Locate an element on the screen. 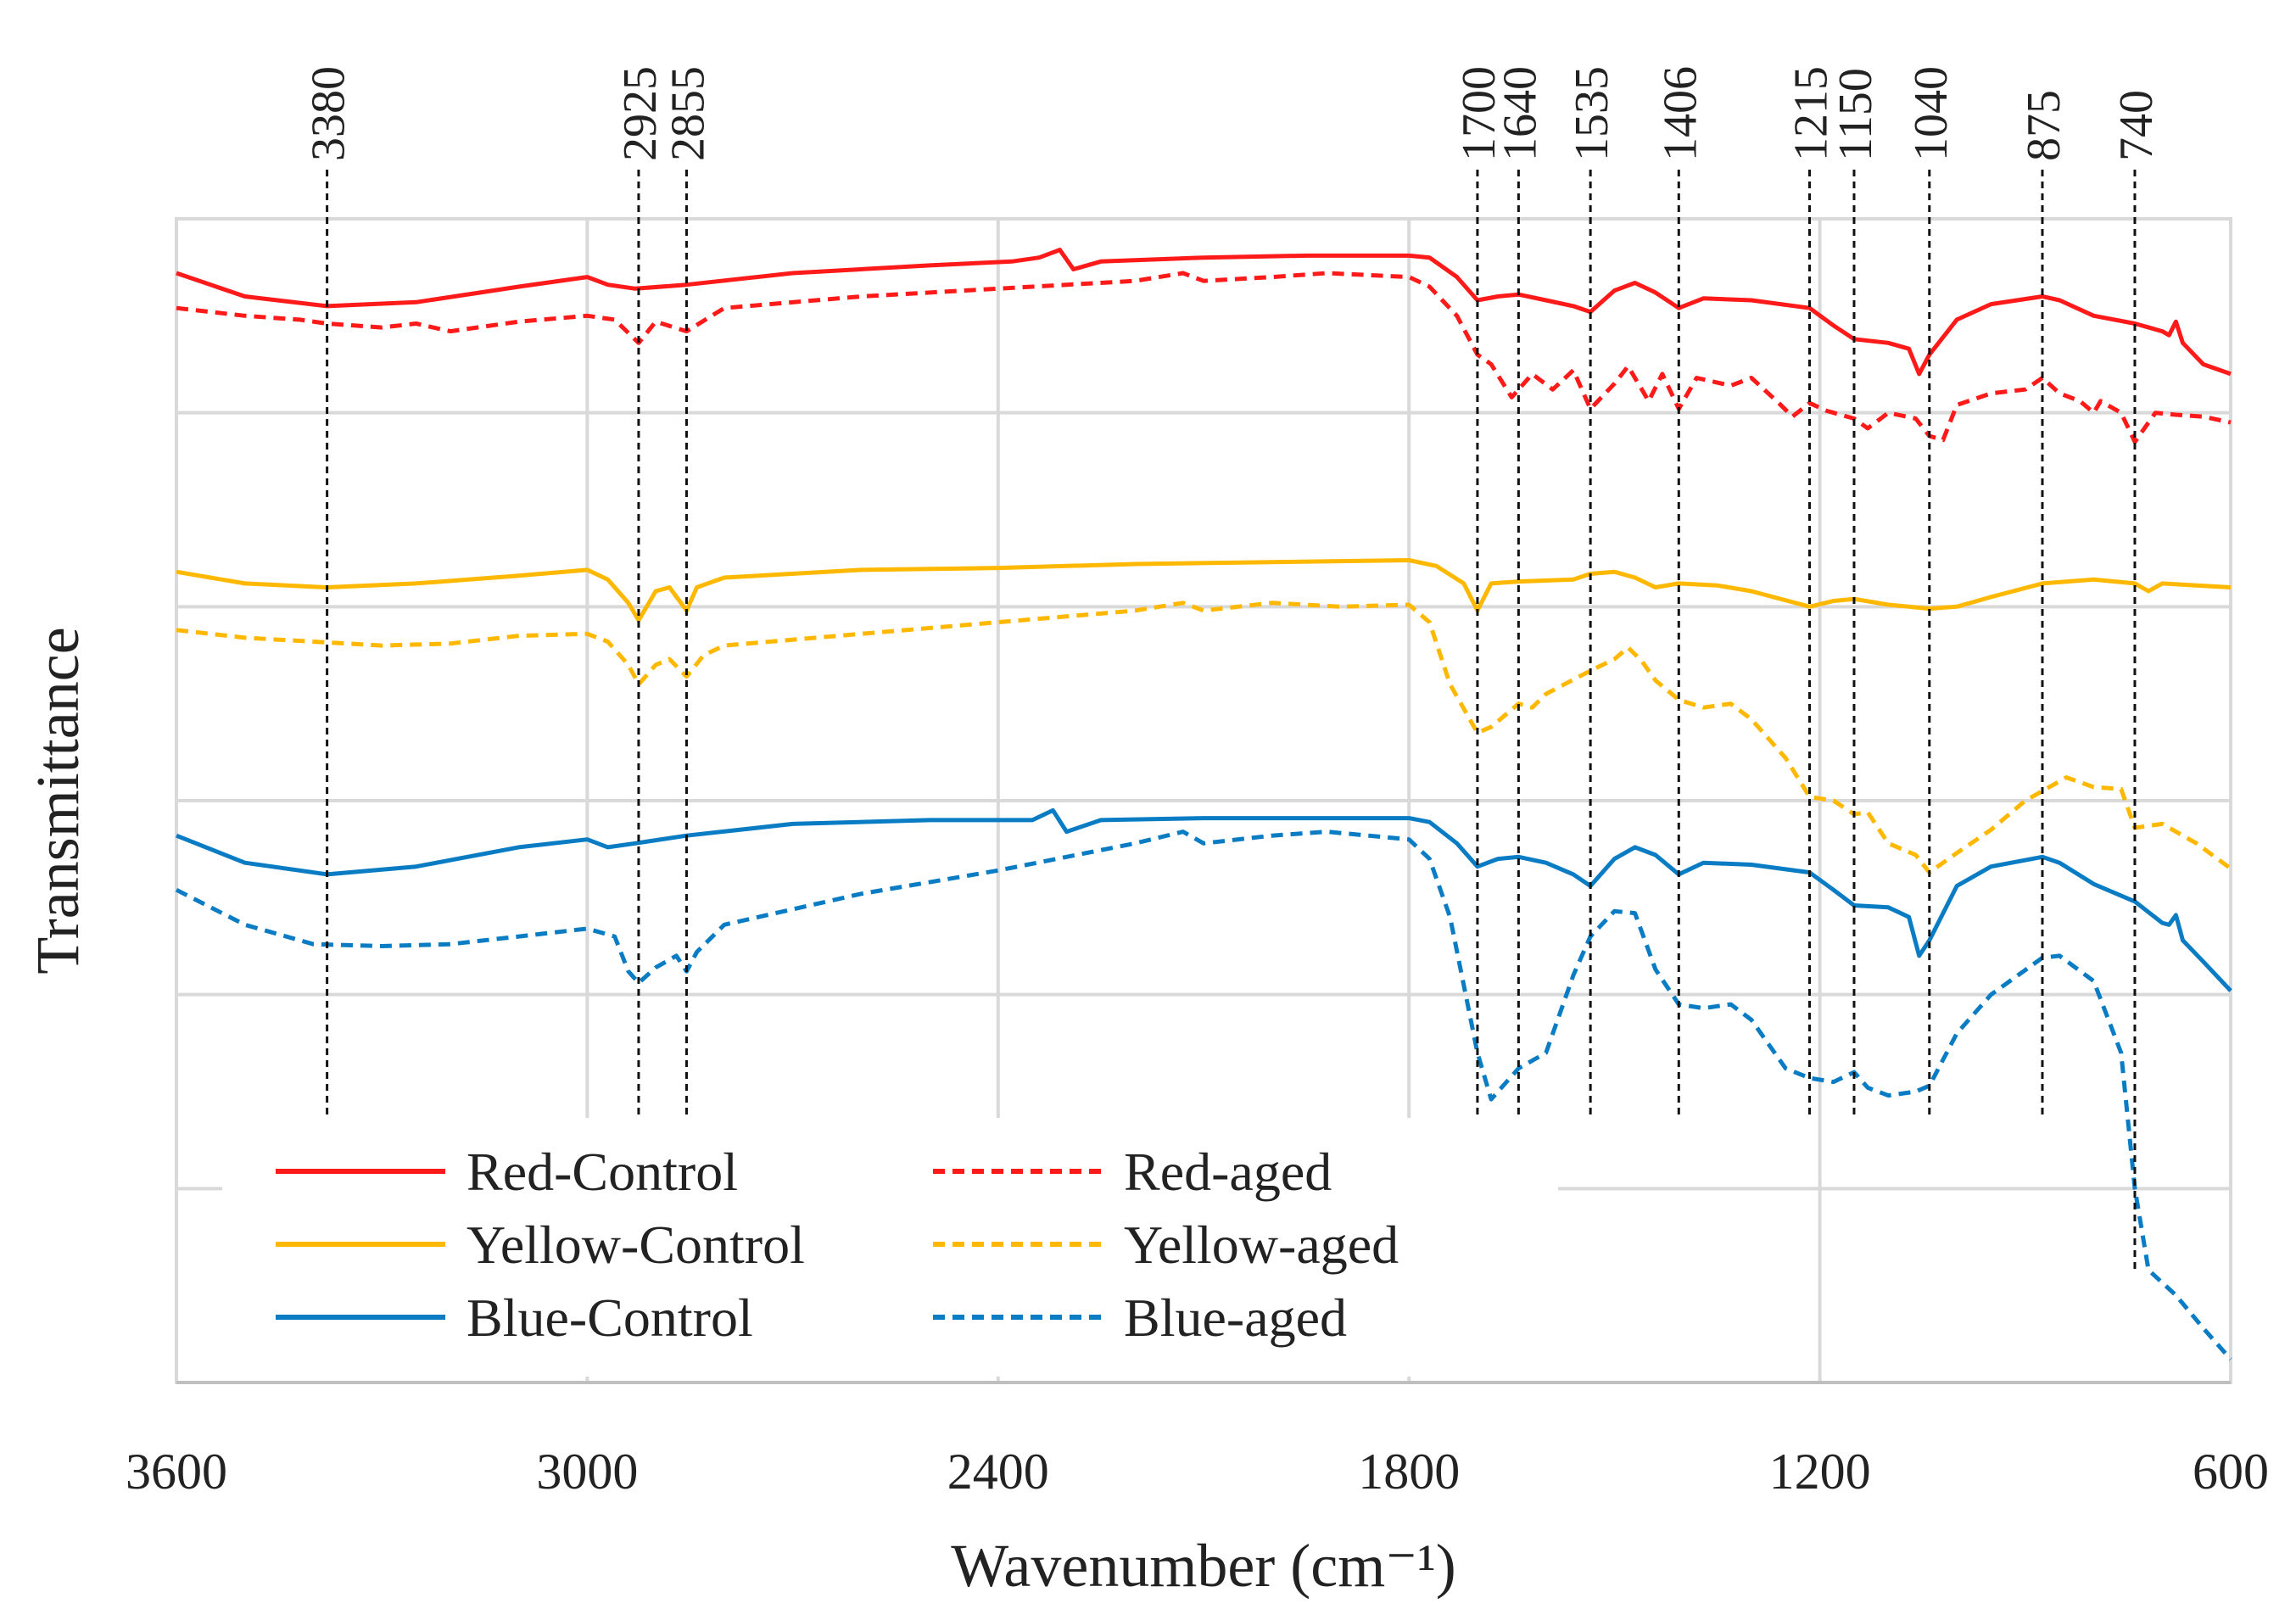 The height and width of the screenshot is (1620, 2296). peak-label-1040: 1040 is located at coordinates (1931, 113).